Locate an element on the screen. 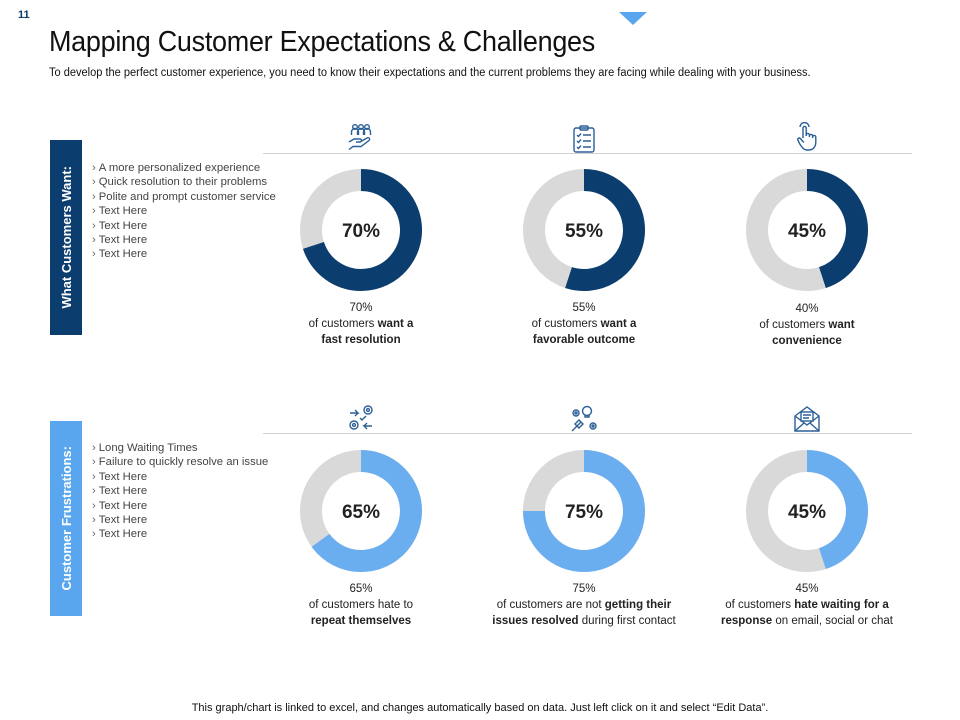 The height and width of the screenshot is (720, 960). list-item: › Failure to quickly resolve an issue is located at coordinates (180, 462).